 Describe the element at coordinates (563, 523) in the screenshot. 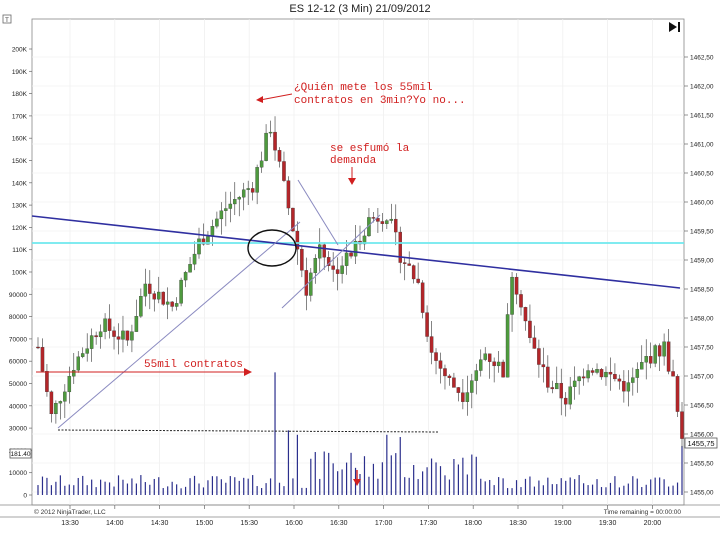

I see `x-tick-label: 19:00` at that location.